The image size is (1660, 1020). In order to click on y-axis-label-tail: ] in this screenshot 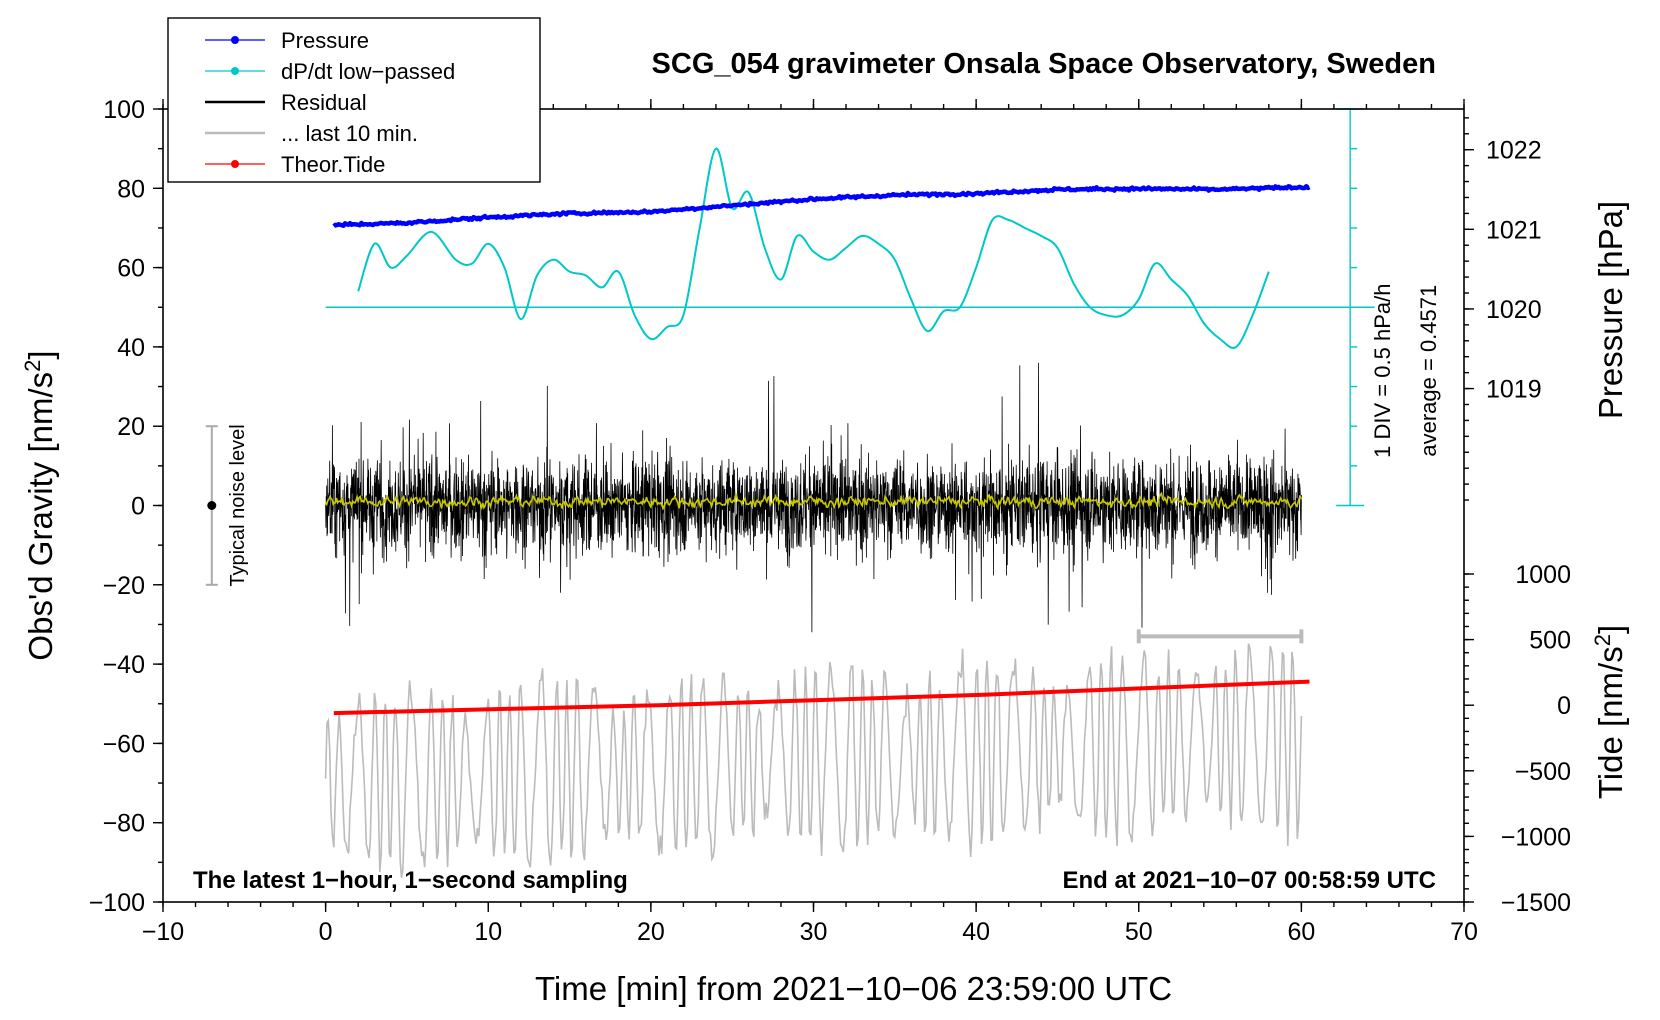, I will do `click(40, 354)`.